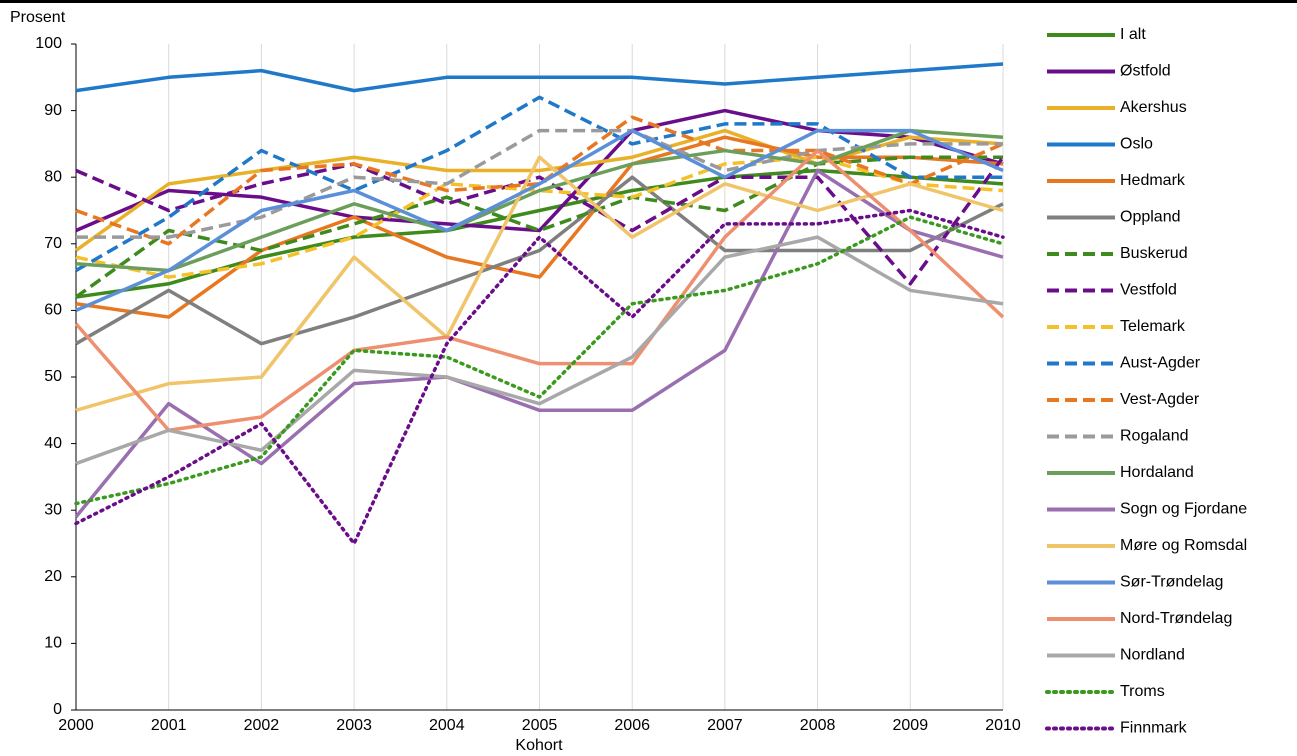  What do you see at coordinates (1148, 290) in the screenshot?
I see `legend-label: Vestfold` at bounding box center [1148, 290].